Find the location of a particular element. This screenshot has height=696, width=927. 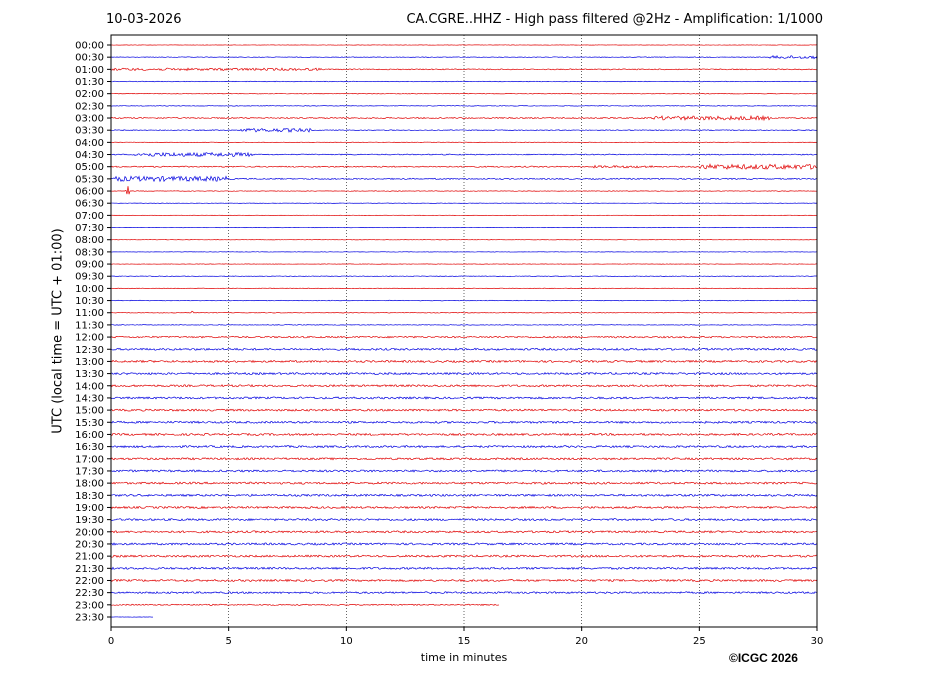

y-tick-label: 19:00 is located at coordinates (89, 508).